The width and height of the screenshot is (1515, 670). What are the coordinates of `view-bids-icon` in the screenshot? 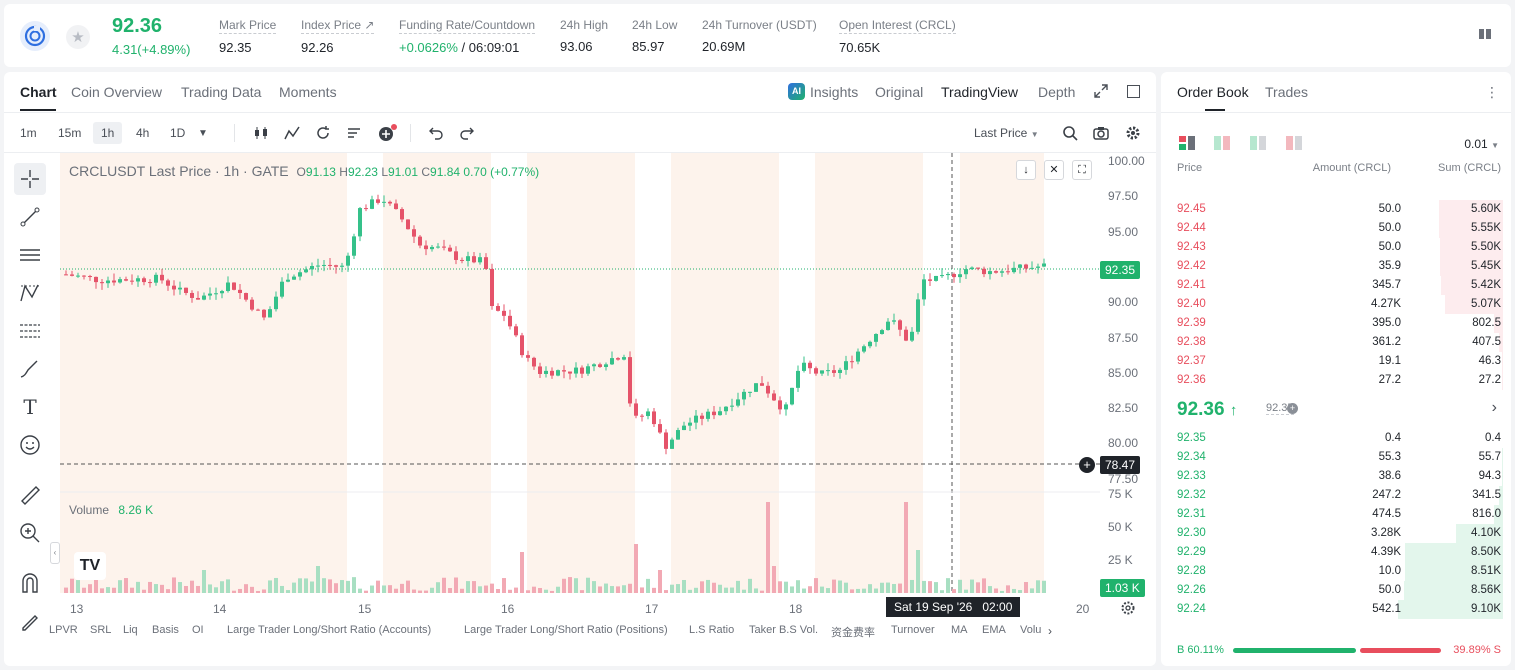 It's located at (1258, 144).